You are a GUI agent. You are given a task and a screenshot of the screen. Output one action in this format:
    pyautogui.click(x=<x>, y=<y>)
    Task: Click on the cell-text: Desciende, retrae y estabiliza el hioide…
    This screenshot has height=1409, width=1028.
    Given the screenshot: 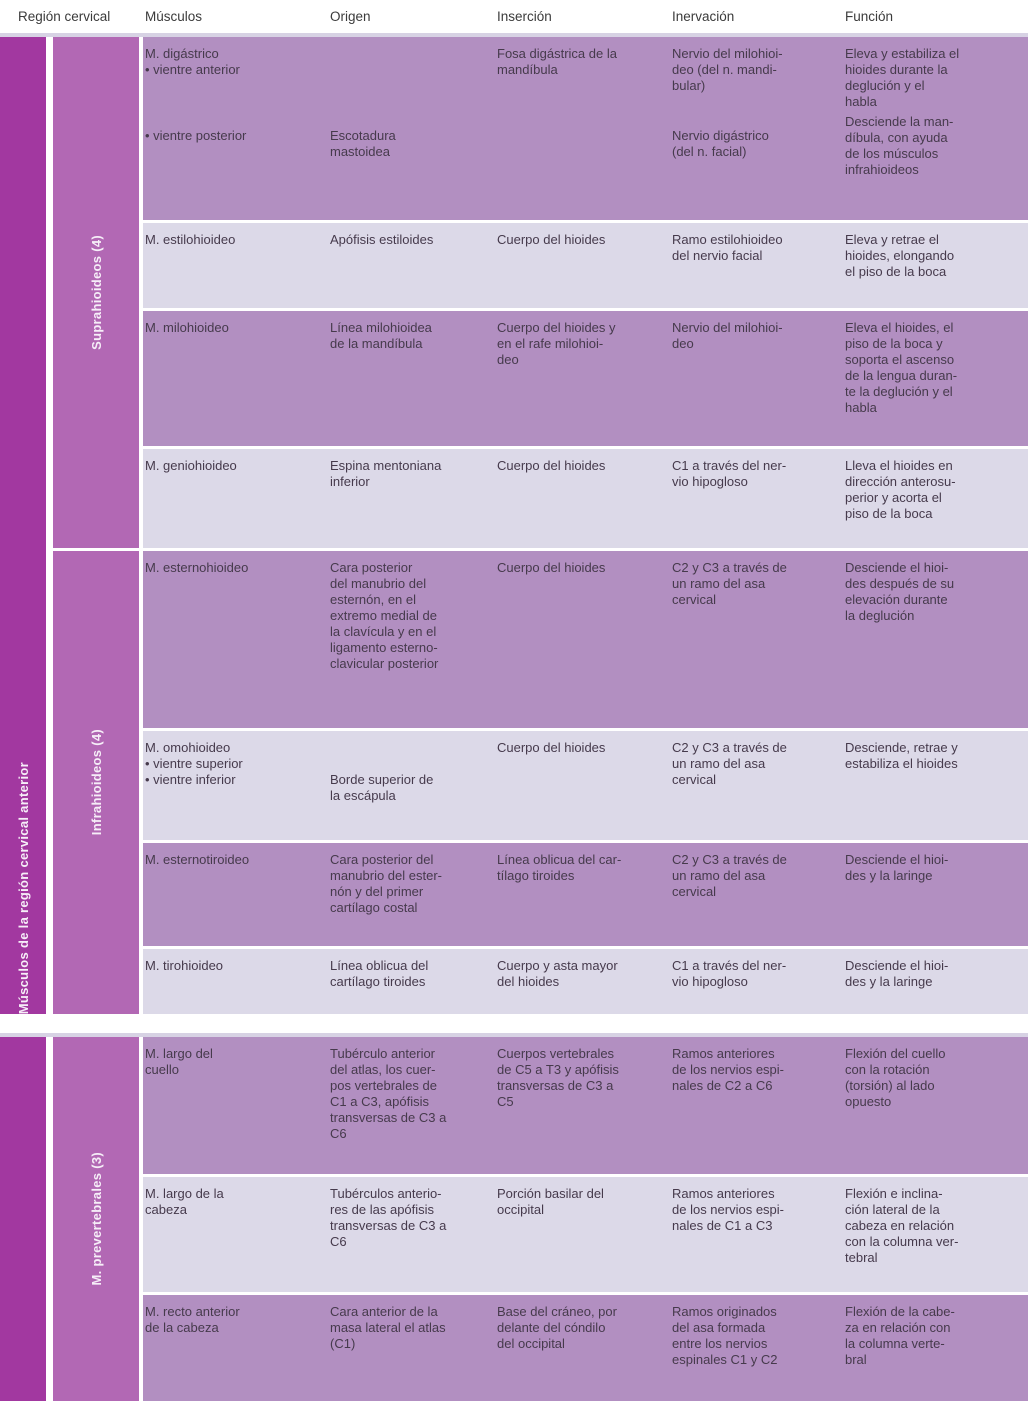 What is the action you would take?
    pyautogui.click(x=901, y=755)
    